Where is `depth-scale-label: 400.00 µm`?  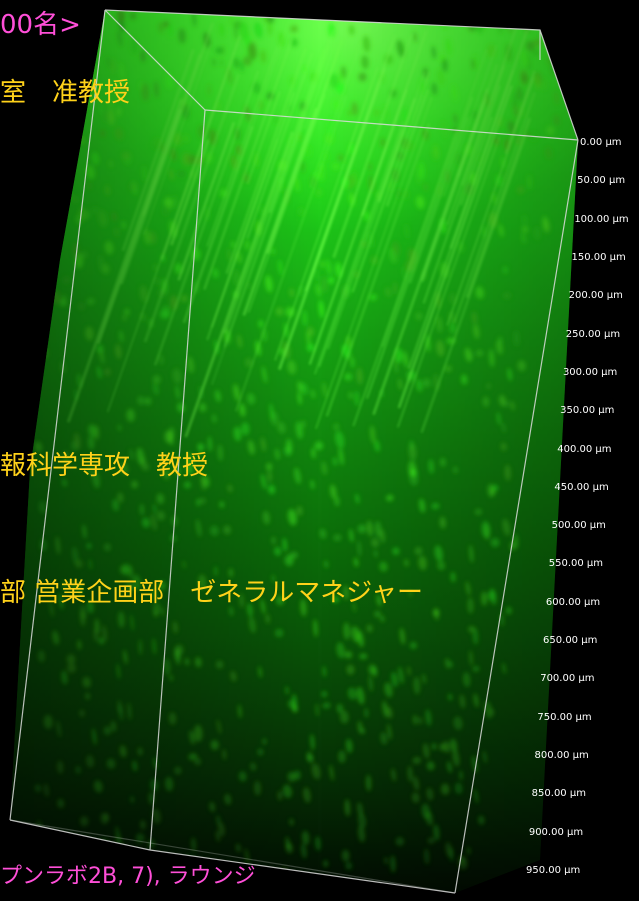
depth-scale-label: 400.00 µm is located at coordinates (584, 449).